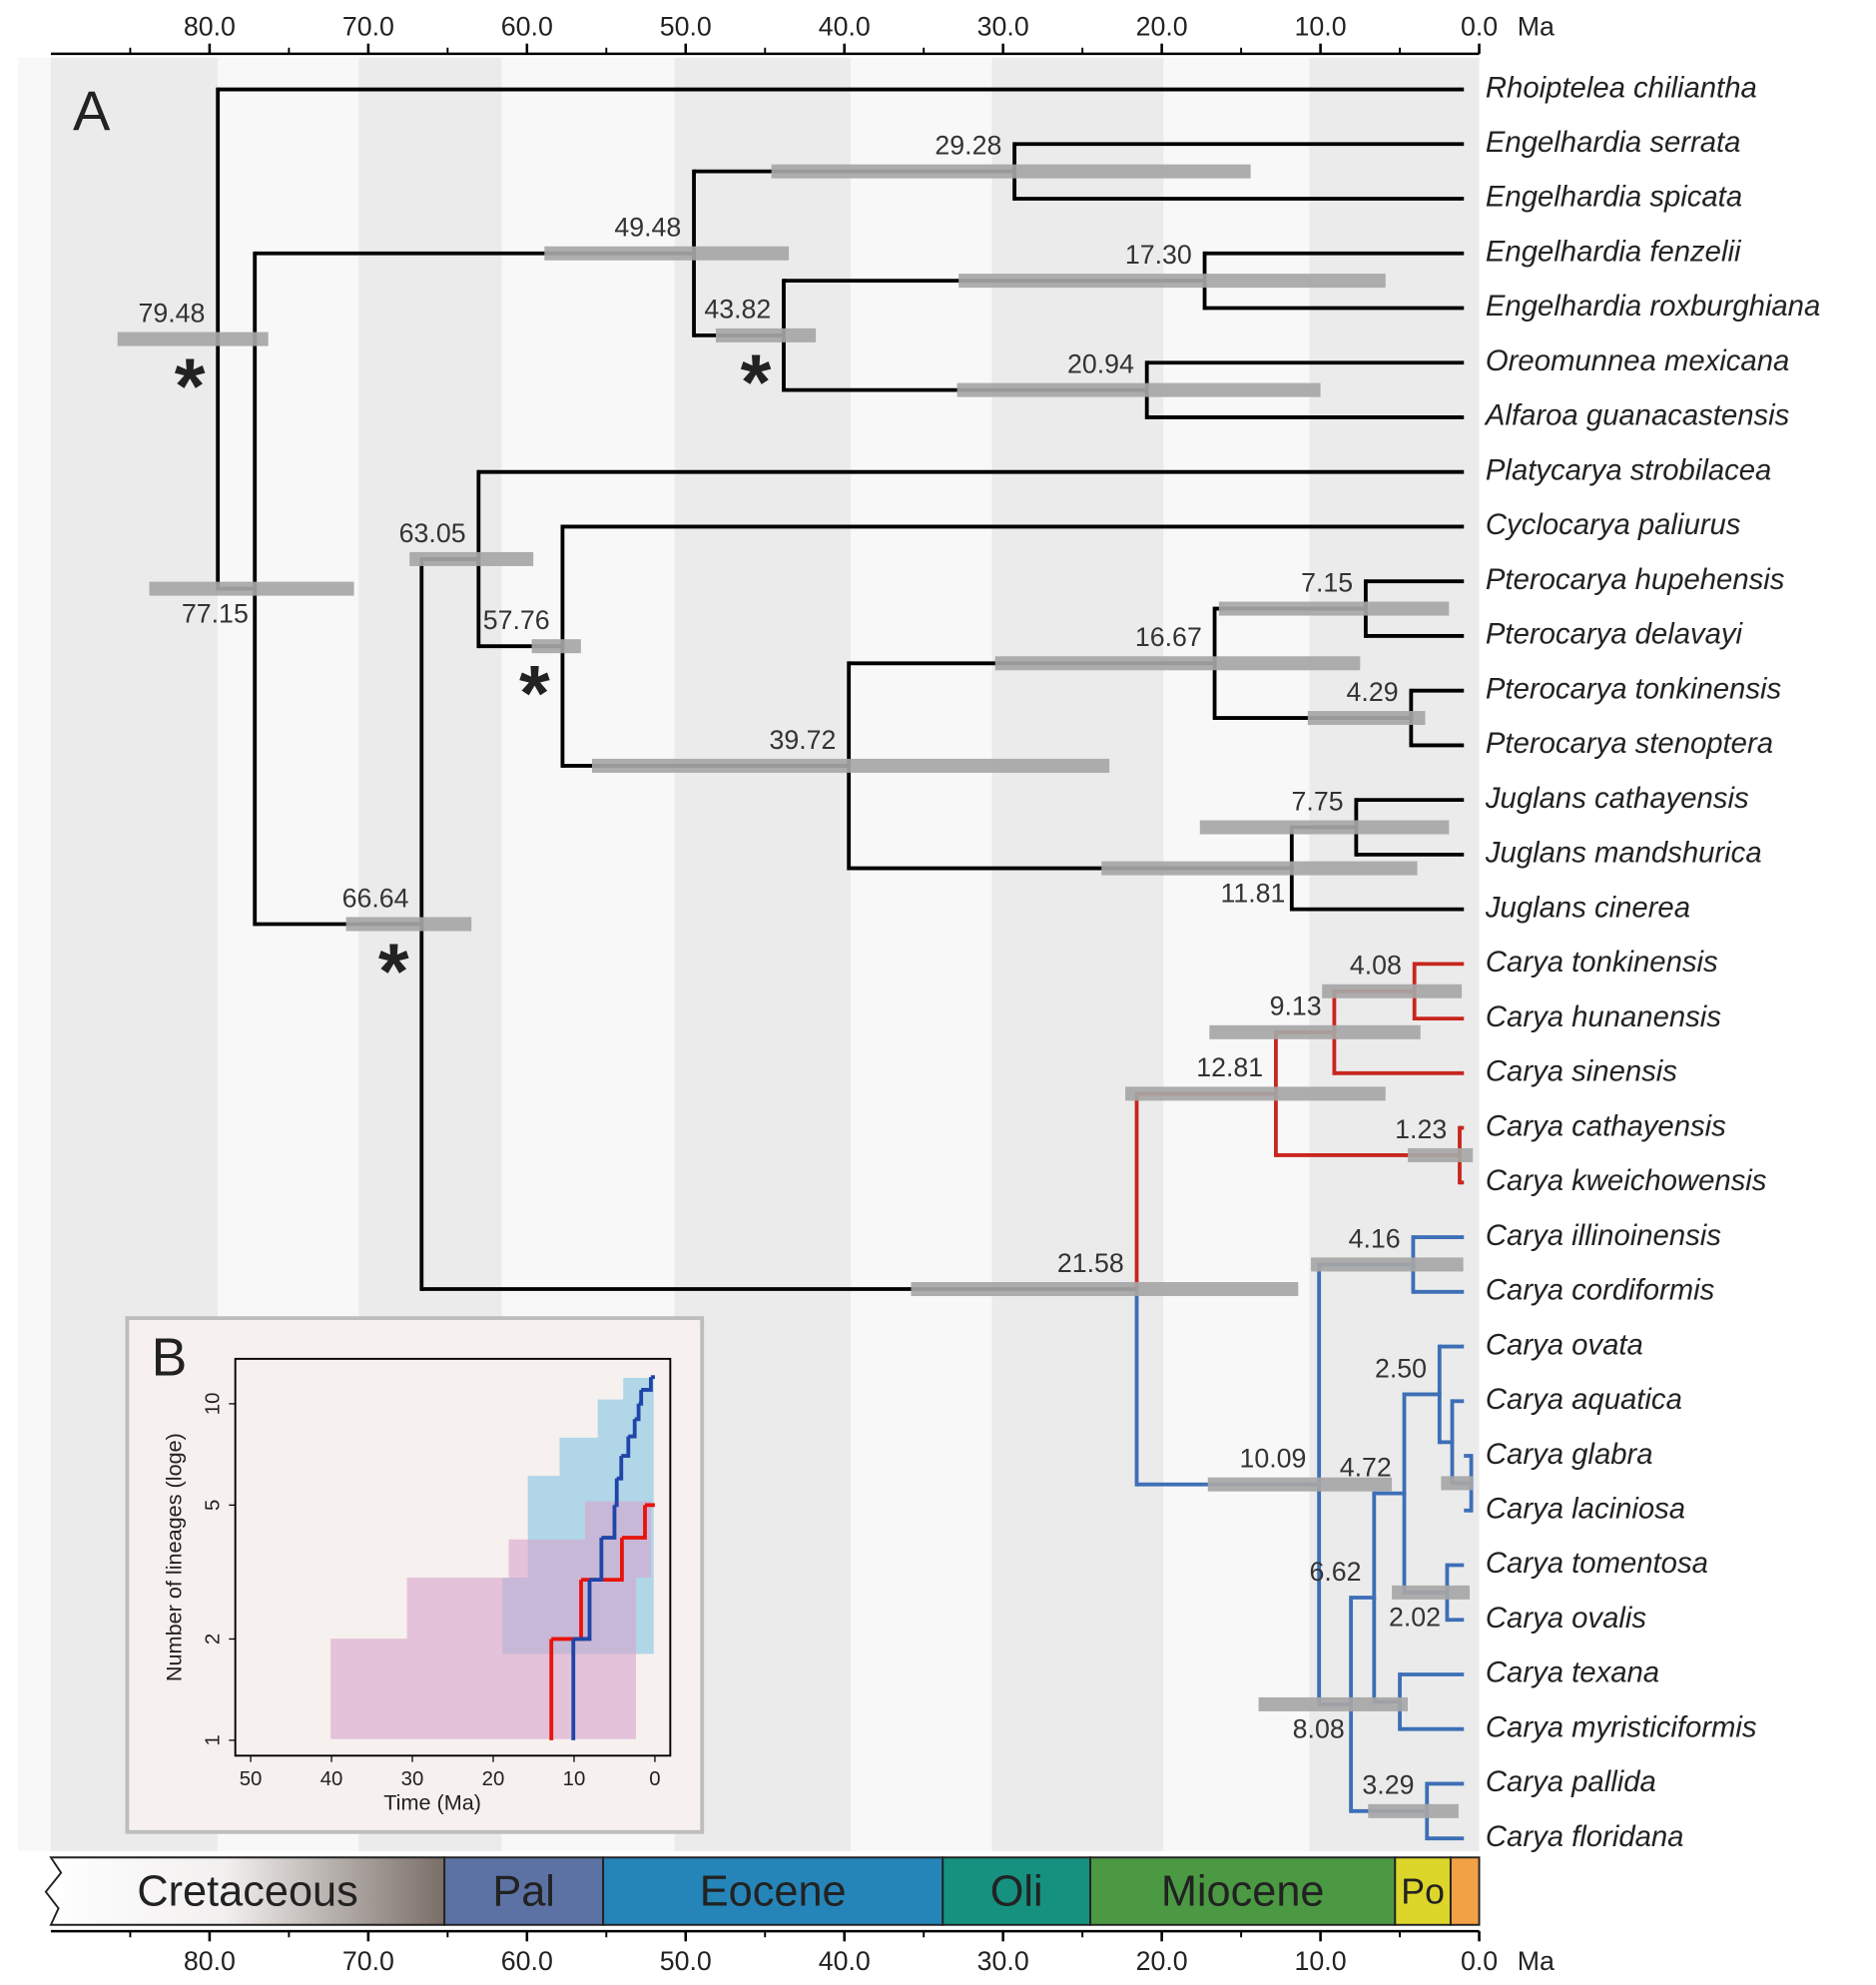  I want to click on tick-label: 5, so click(213, 1505).